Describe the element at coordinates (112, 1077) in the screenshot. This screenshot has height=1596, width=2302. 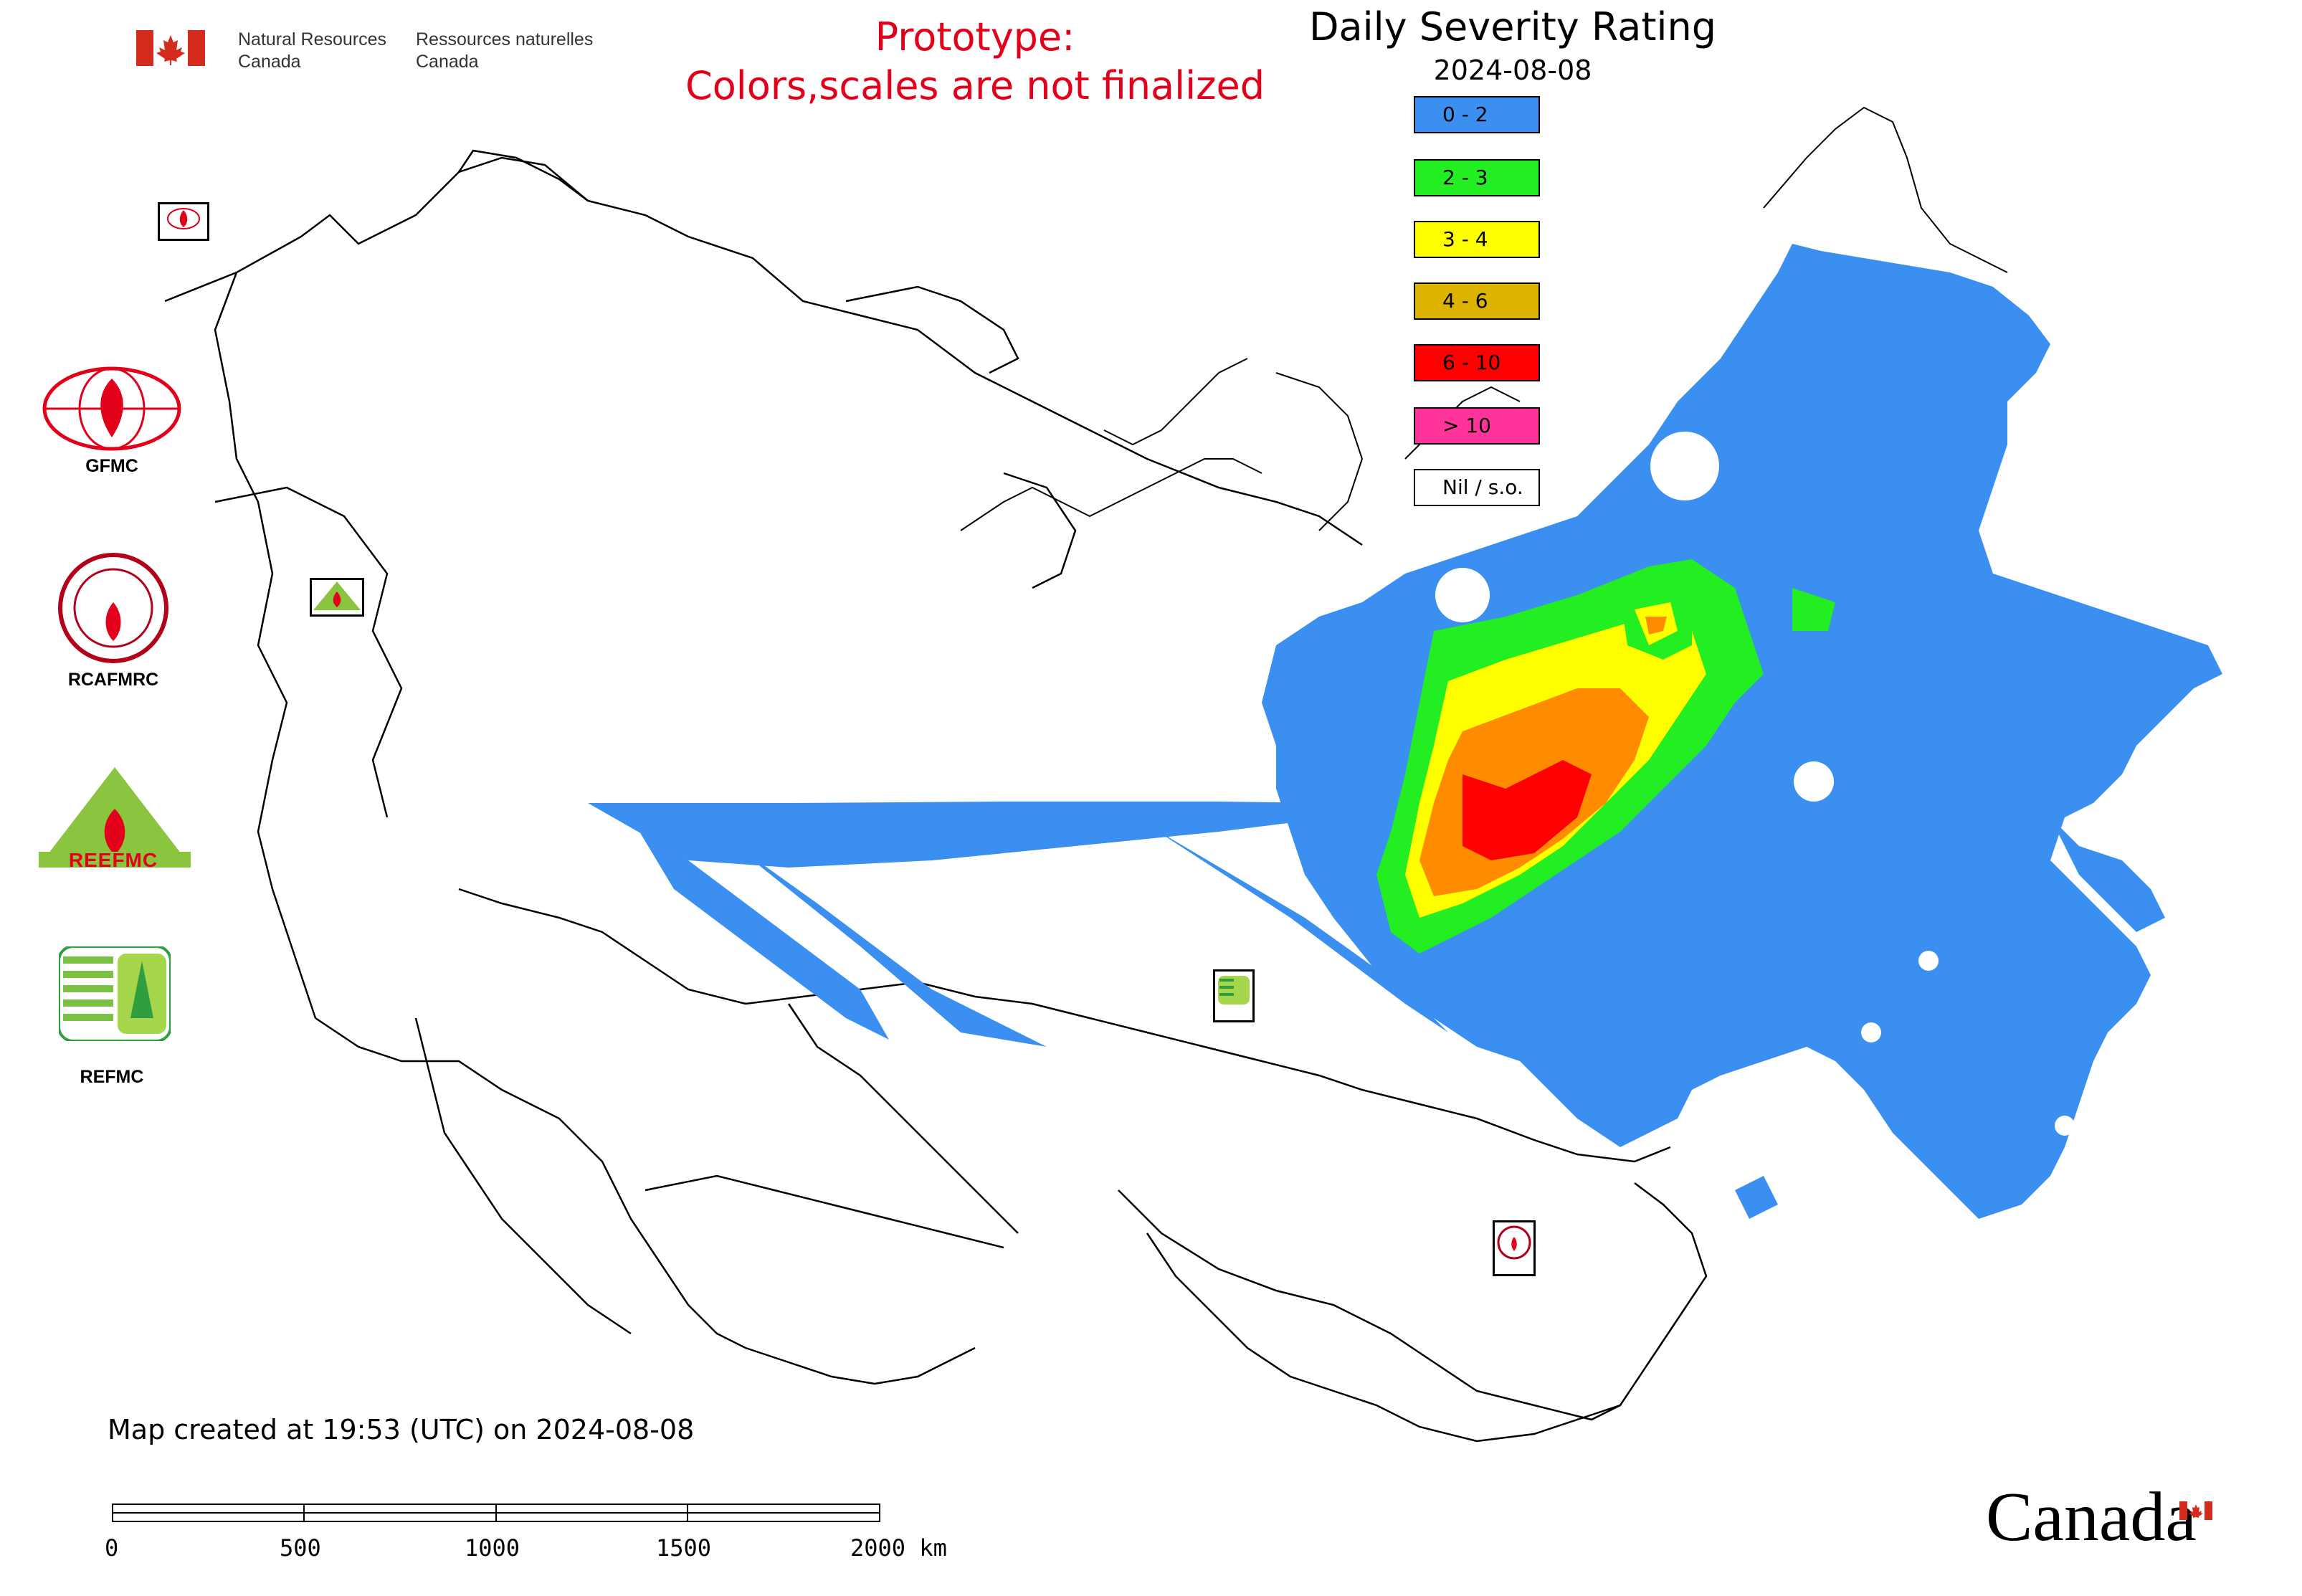
I see `refmc-label: REFMC` at that location.